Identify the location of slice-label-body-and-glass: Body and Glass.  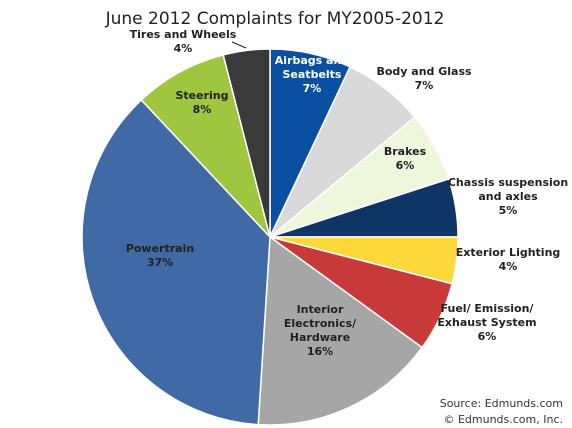
(424, 71).